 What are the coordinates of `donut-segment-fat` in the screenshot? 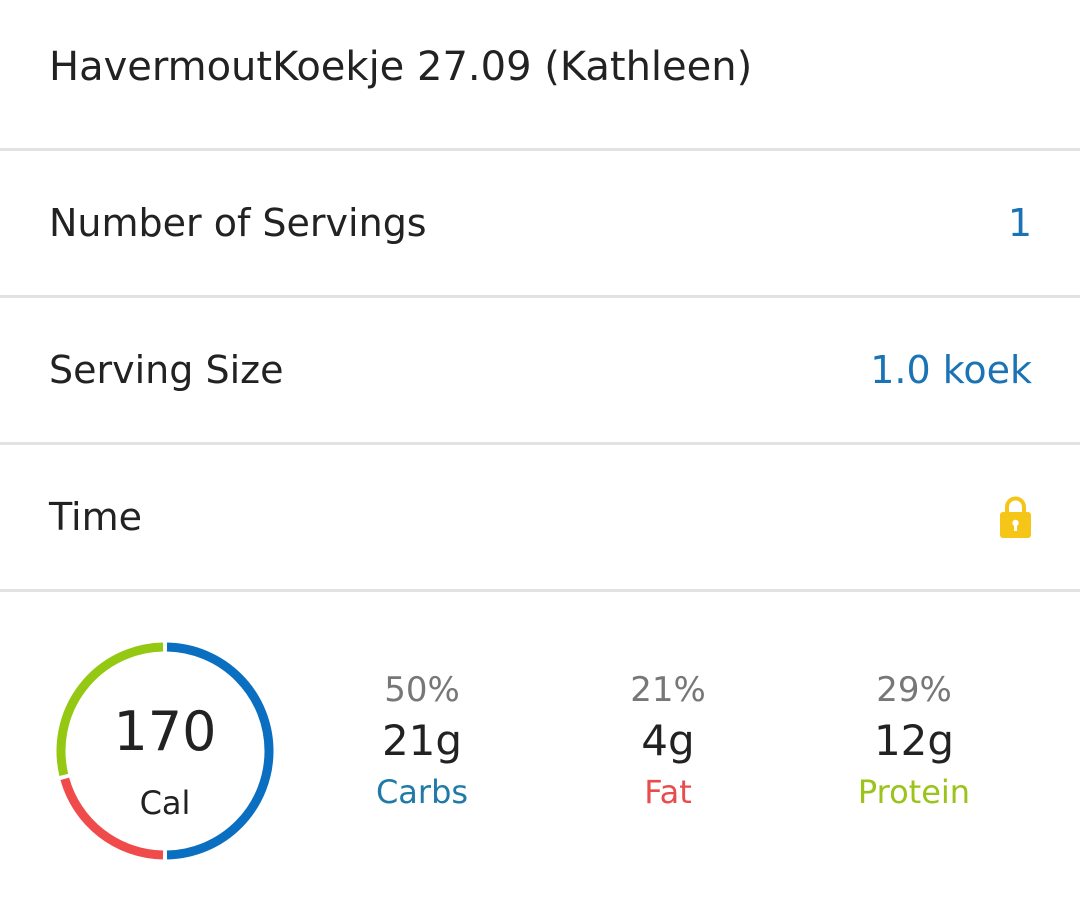 It's located at (112, 818).